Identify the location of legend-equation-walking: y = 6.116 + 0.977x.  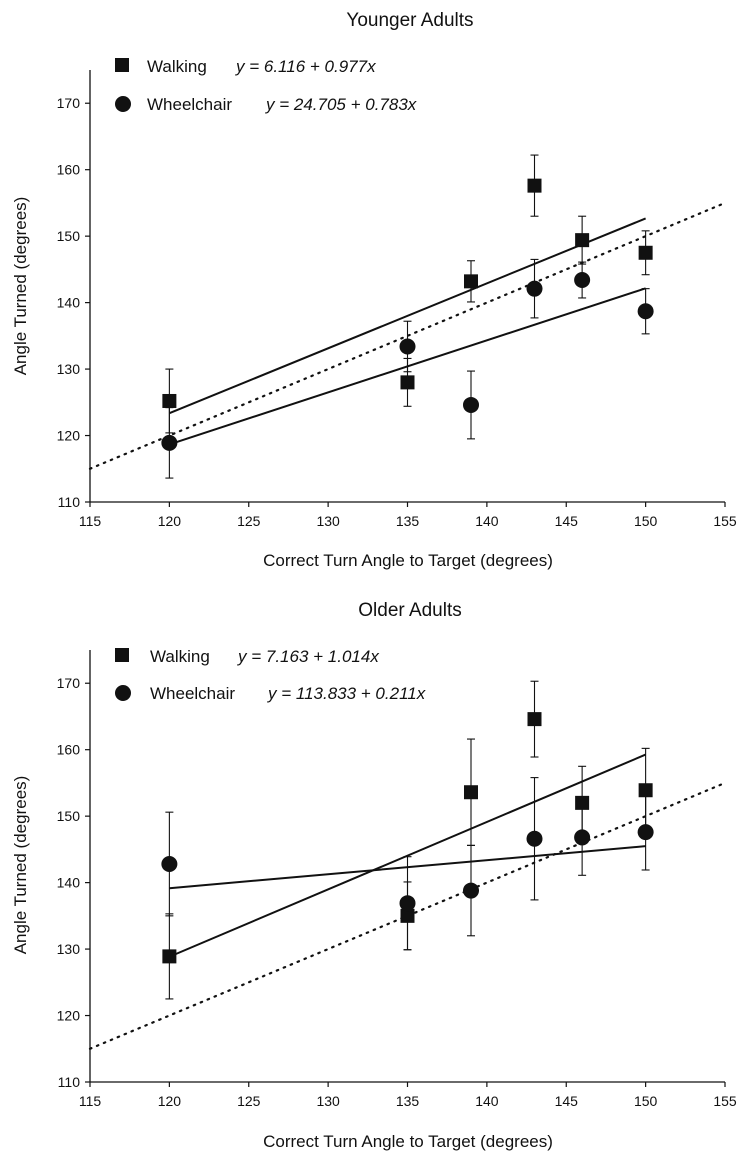
(305, 66).